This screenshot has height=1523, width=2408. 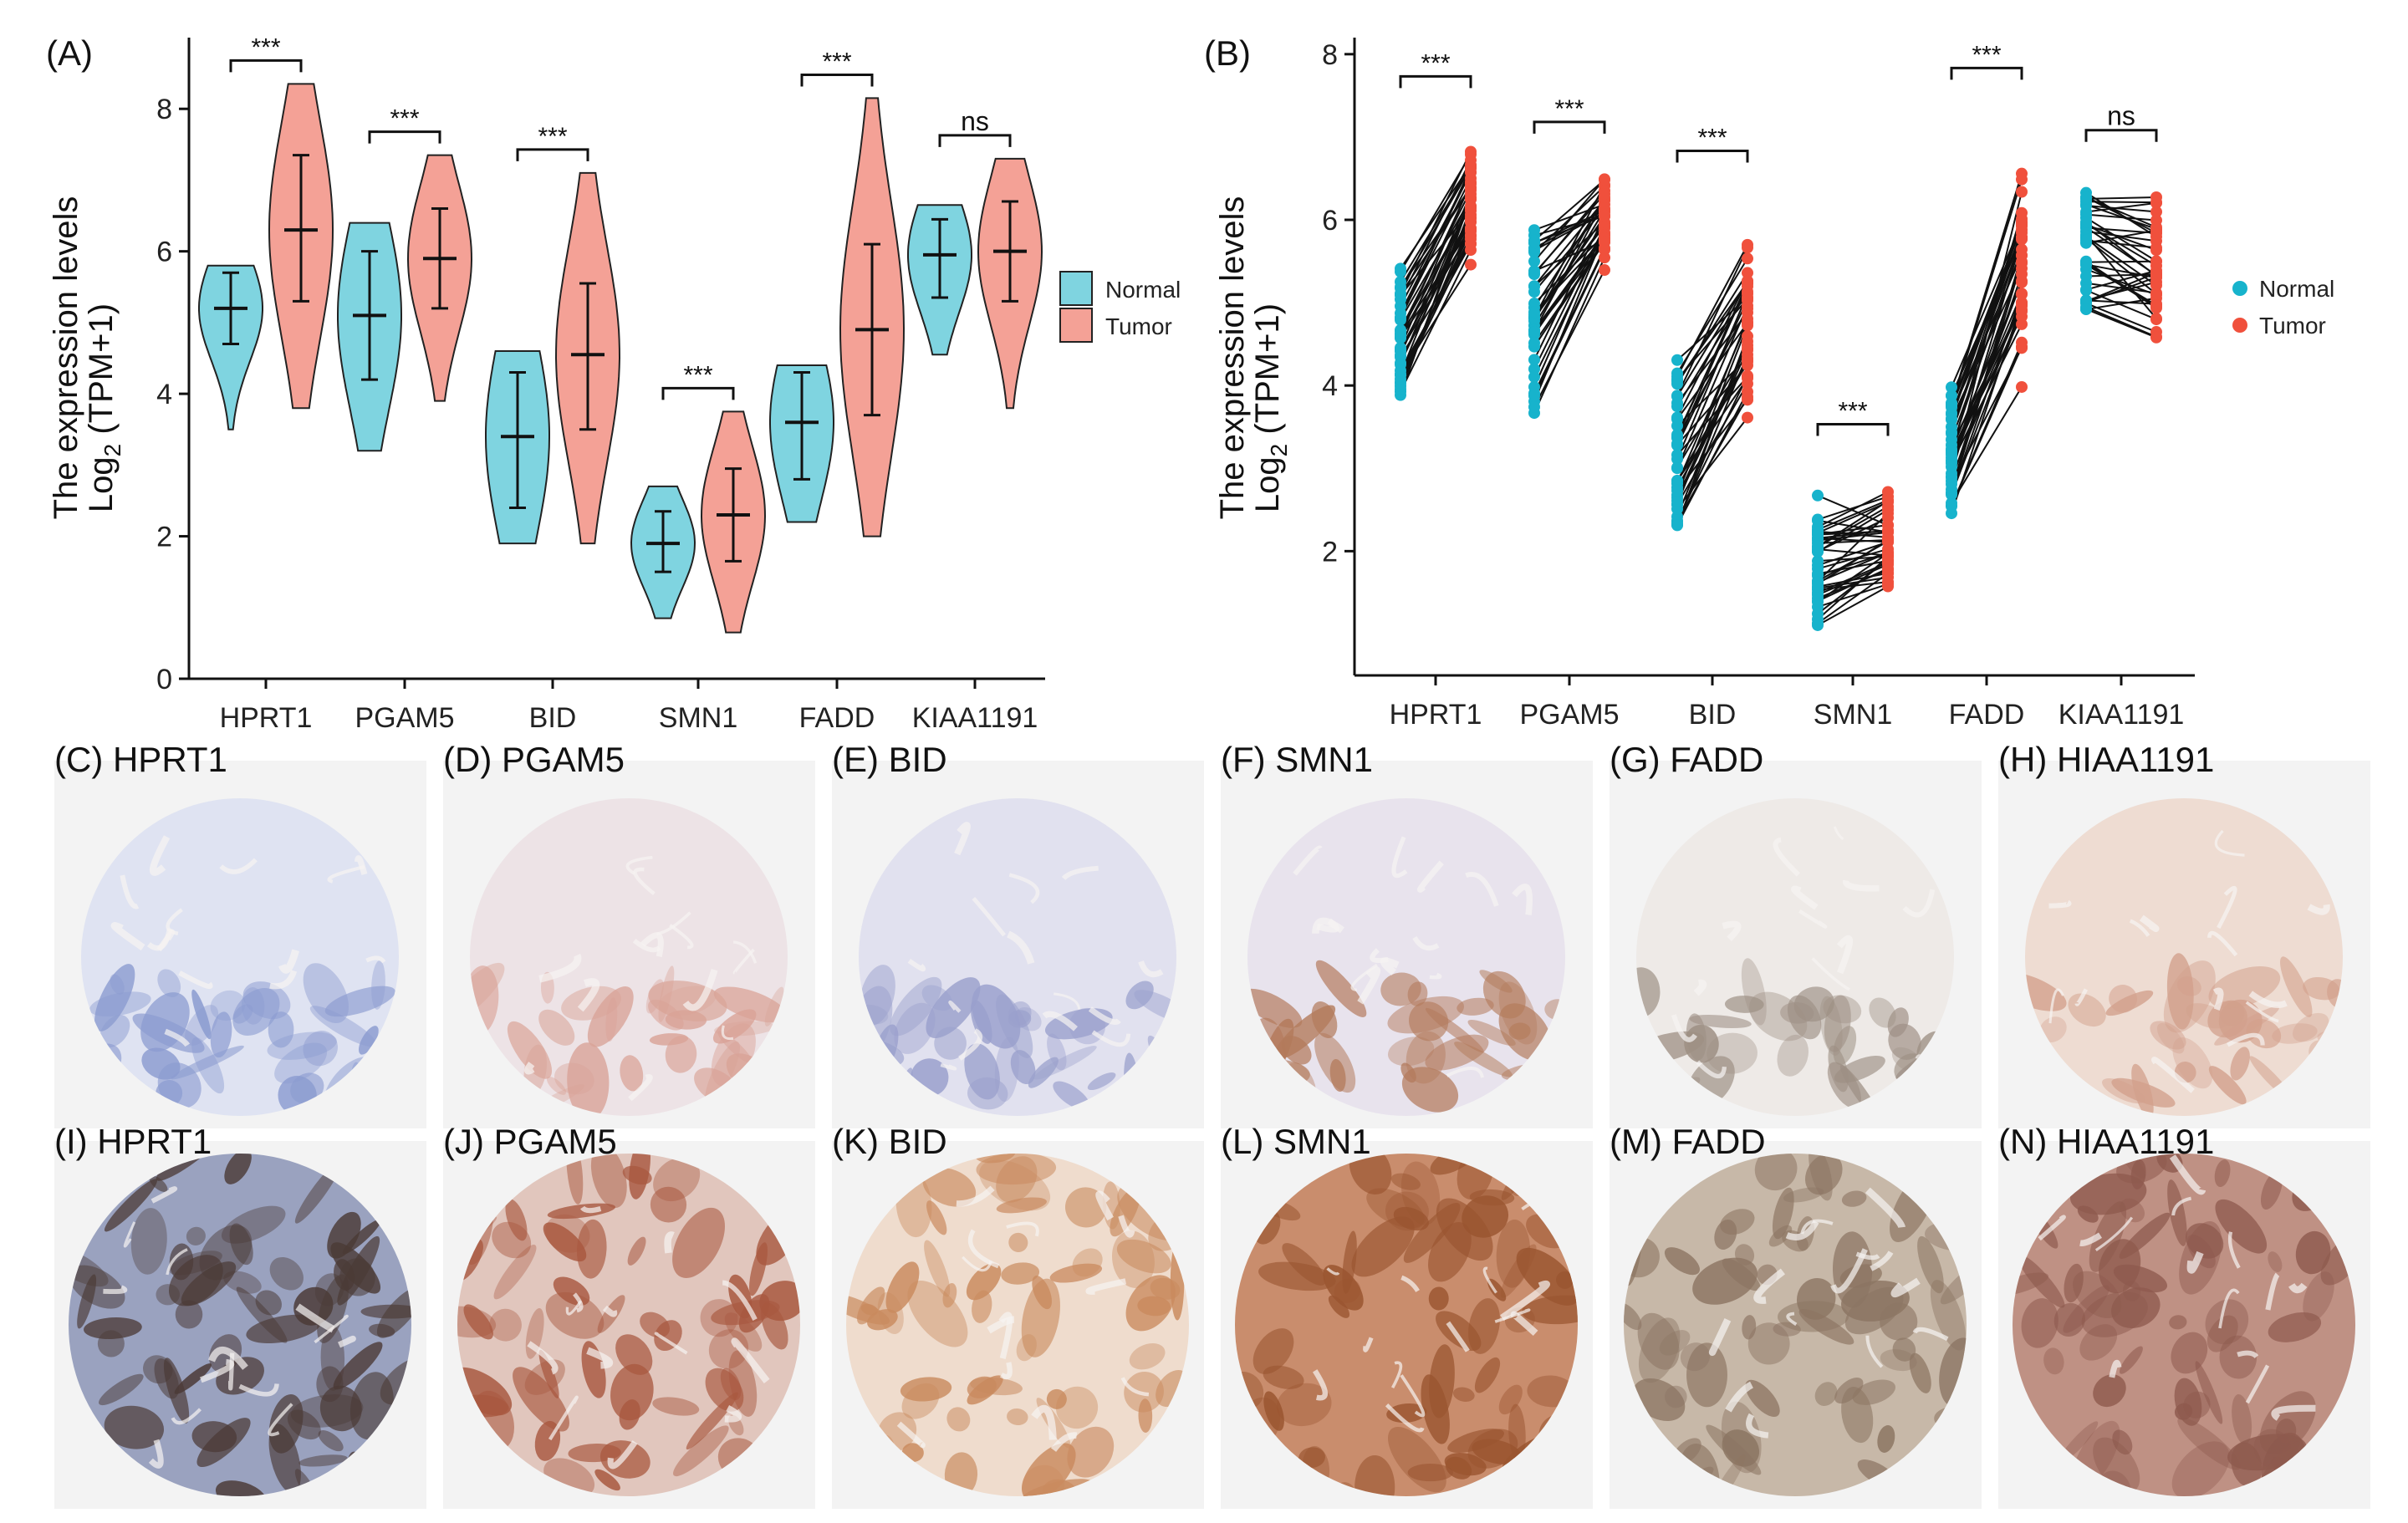 I want to click on x-tick-label-a: BID, so click(x=553, y=718).